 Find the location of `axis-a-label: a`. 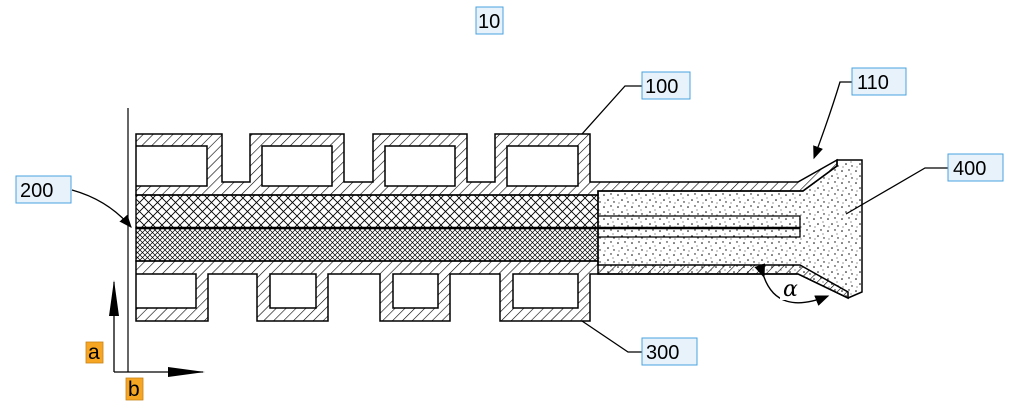

axis-a-label: a is located at coordinates (94, 352).